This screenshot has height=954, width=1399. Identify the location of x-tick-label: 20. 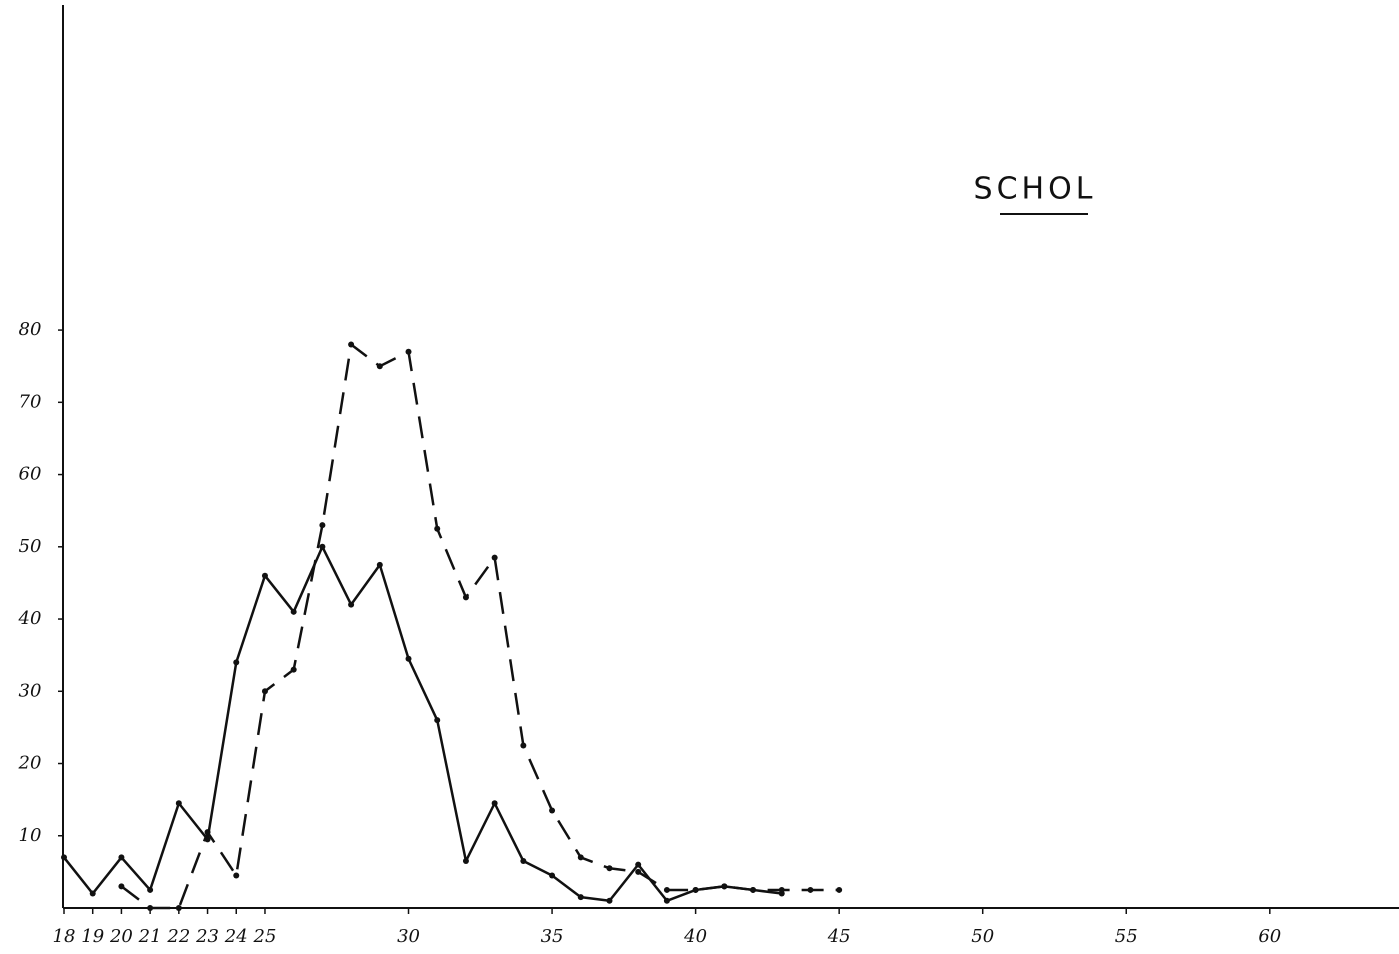
(121, 936).